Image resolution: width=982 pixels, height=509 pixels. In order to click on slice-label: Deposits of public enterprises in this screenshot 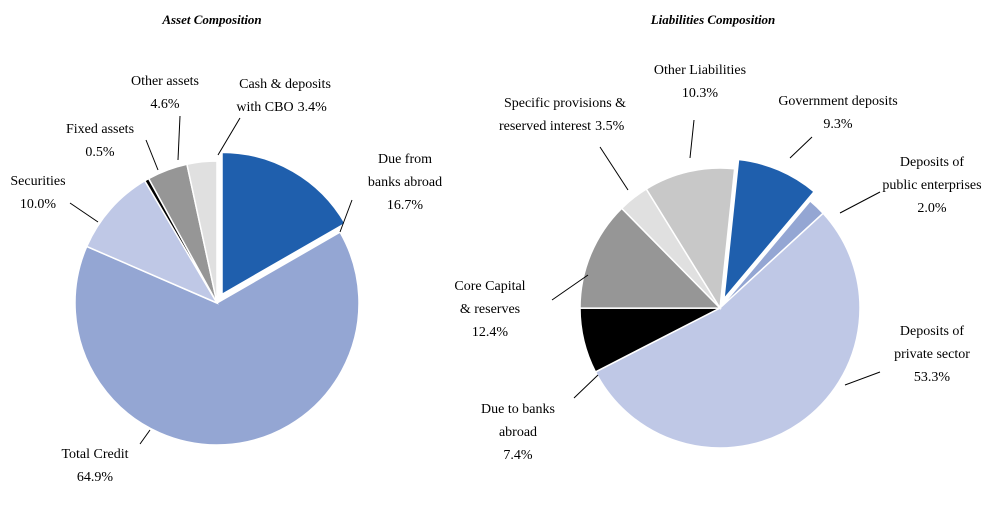, I will do `click(931, 174)`.